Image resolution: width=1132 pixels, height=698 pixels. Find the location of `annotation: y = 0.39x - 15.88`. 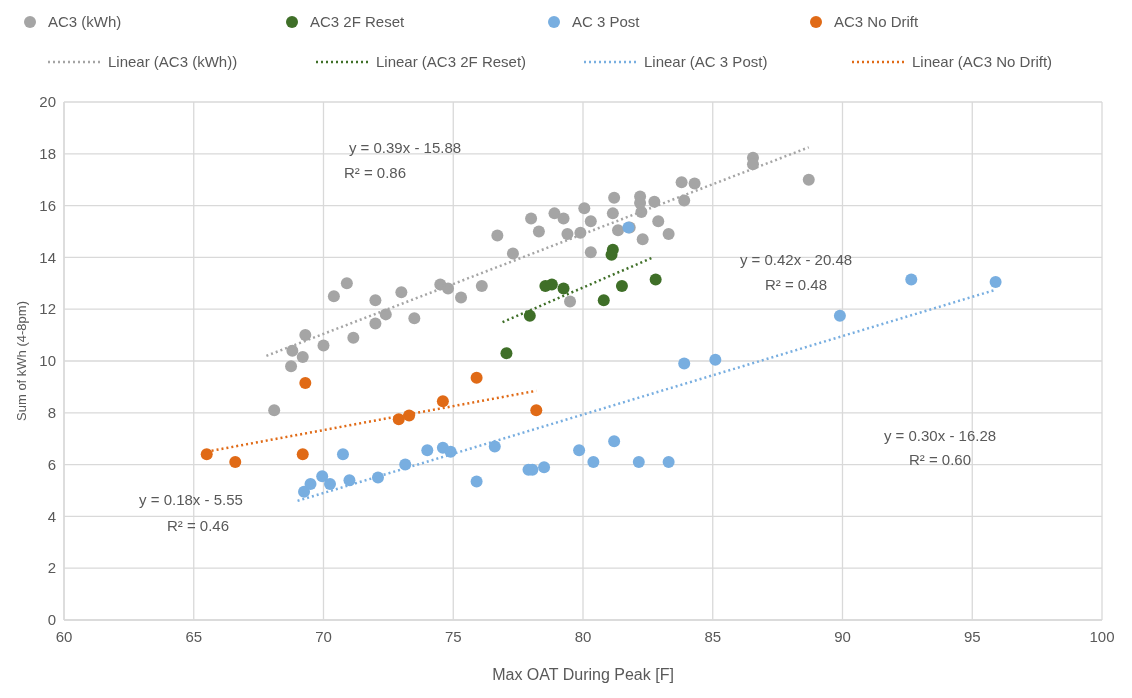

annotation: y = 0.39x - 15.88 is located at coordinates (405, 148).